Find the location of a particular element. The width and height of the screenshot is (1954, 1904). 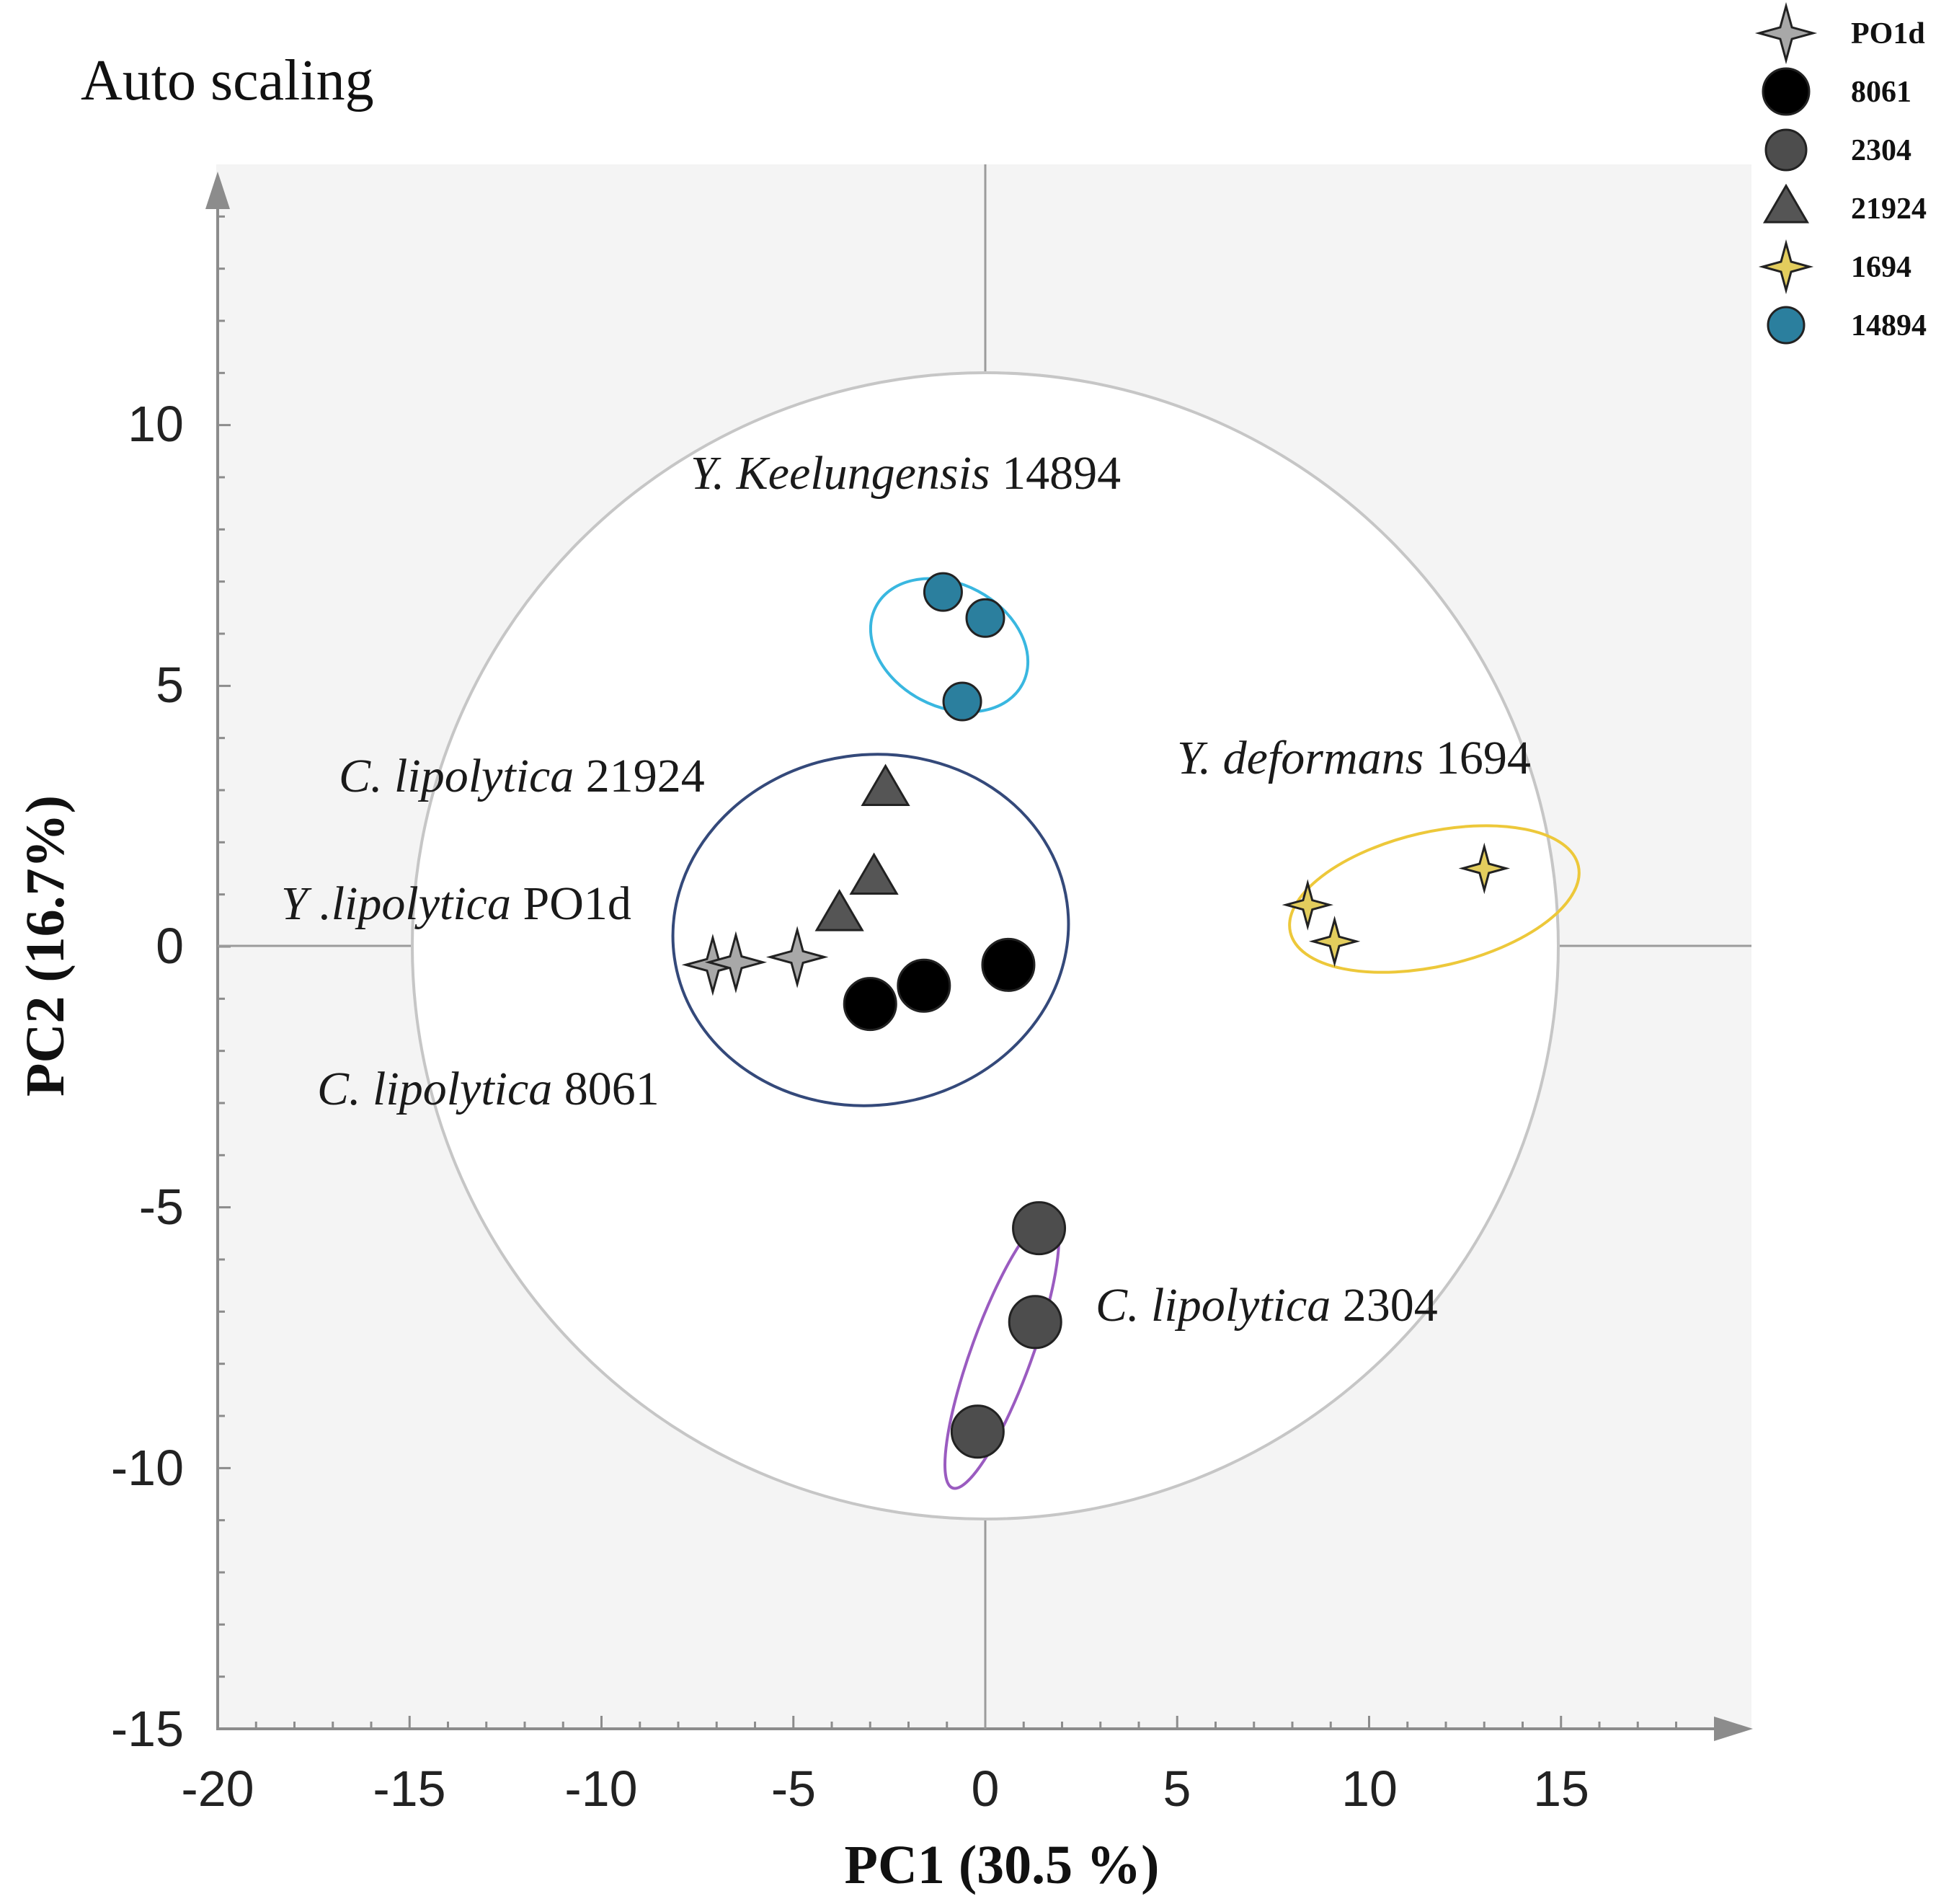

x-axis-arrow-icon is located at coordinates (1733, 1729).